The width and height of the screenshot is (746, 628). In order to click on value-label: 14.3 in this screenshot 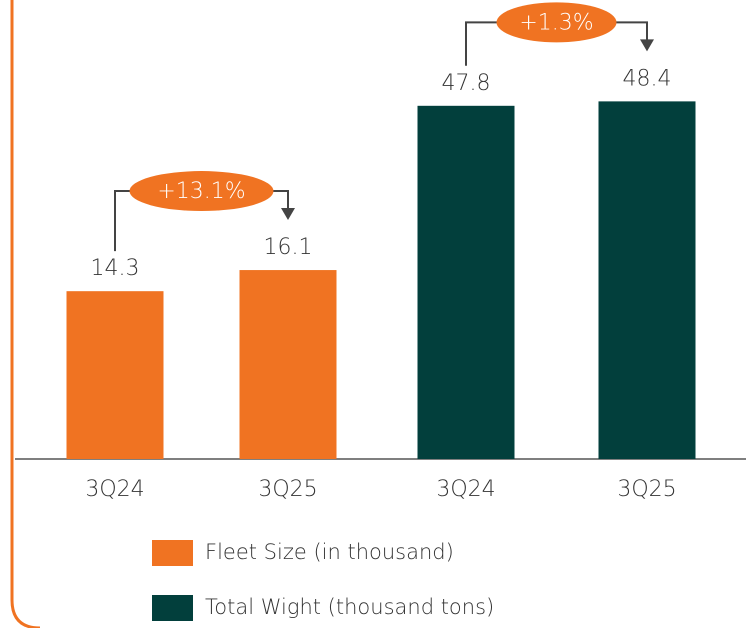, I will do `click(115, 268)`.